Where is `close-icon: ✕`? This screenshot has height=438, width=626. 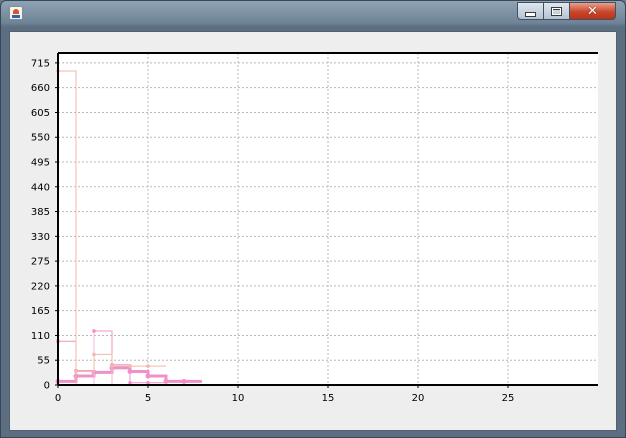 close-icon: ✕ is located at coordinates (592, 11).